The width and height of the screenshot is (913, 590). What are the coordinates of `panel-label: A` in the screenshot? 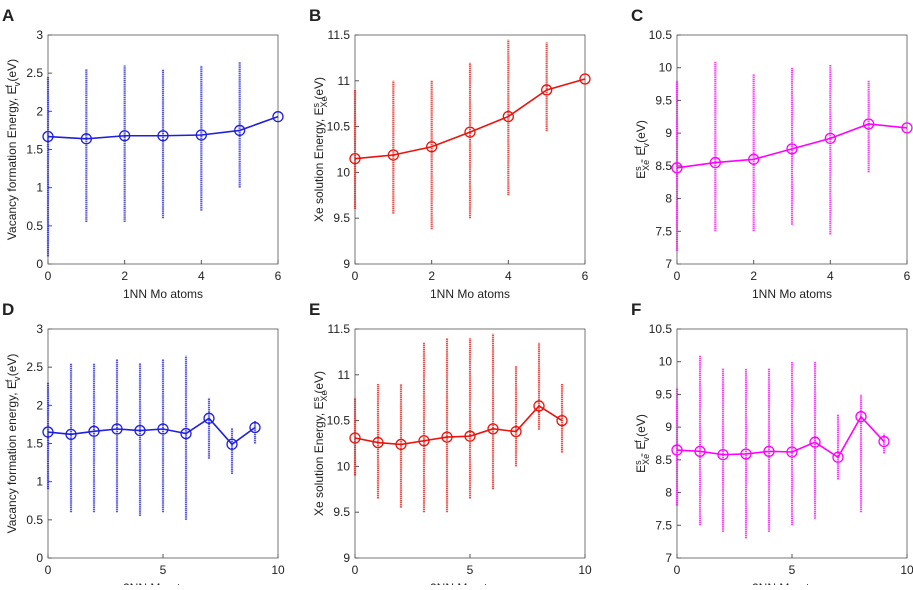 It's located at (8, 15).